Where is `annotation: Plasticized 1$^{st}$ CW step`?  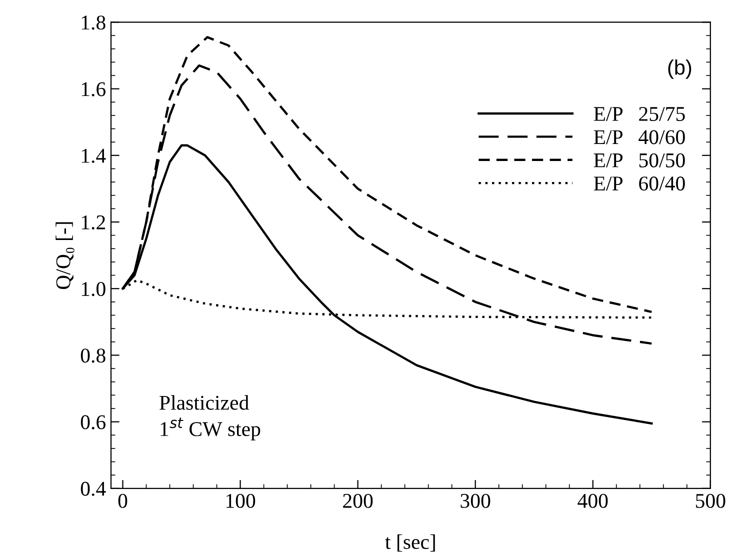
annotation: Plasticized 1$^{st}$ CW step is located at coordinates (210, 417).